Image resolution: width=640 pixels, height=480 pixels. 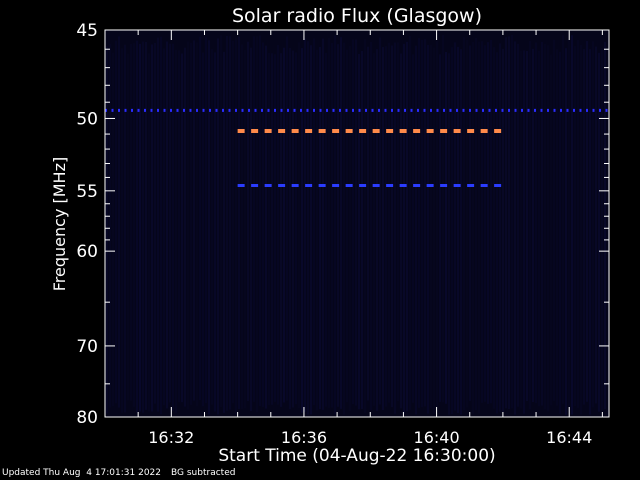 I want to click on y-axis-label: Frequency [MHz], so click(x=59, y=224).